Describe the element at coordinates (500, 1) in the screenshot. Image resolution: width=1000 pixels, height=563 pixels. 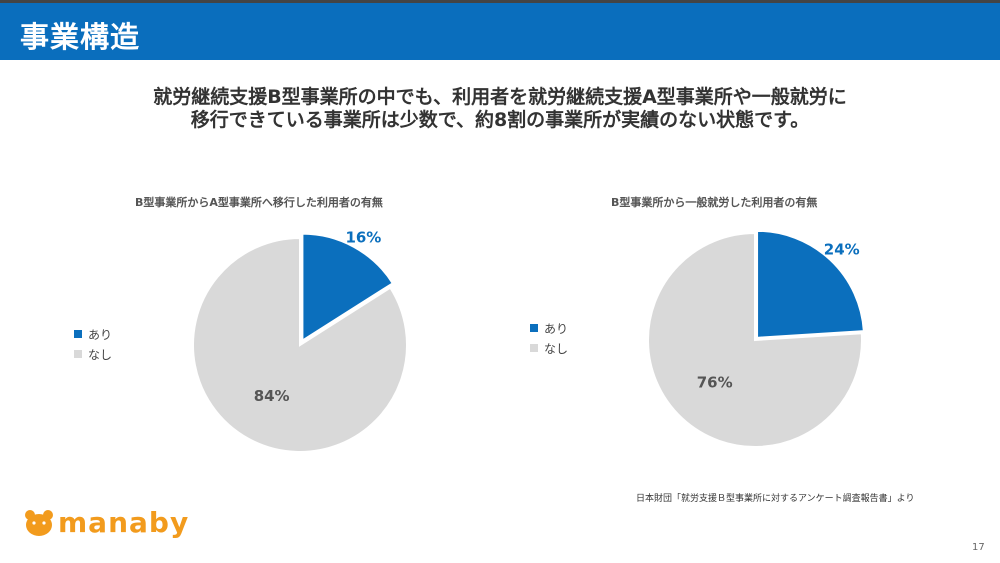
I see `top-border` at that location.